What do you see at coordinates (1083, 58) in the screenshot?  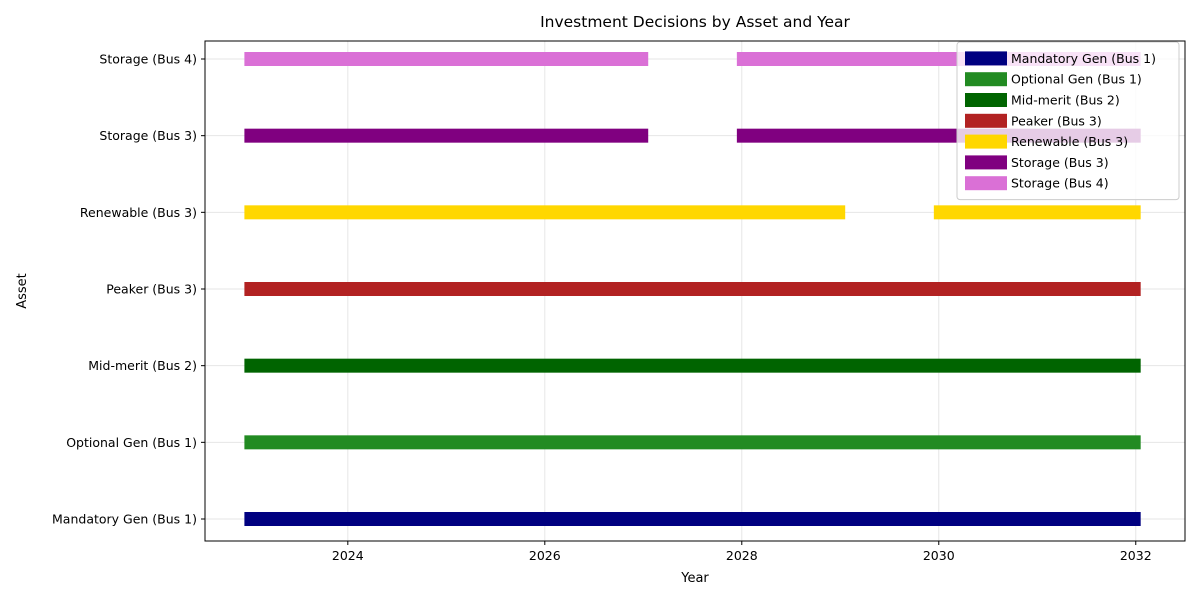 I see `legend-label: Mandatory Gen (Bus 1)` at bounding box center [1083, 58].